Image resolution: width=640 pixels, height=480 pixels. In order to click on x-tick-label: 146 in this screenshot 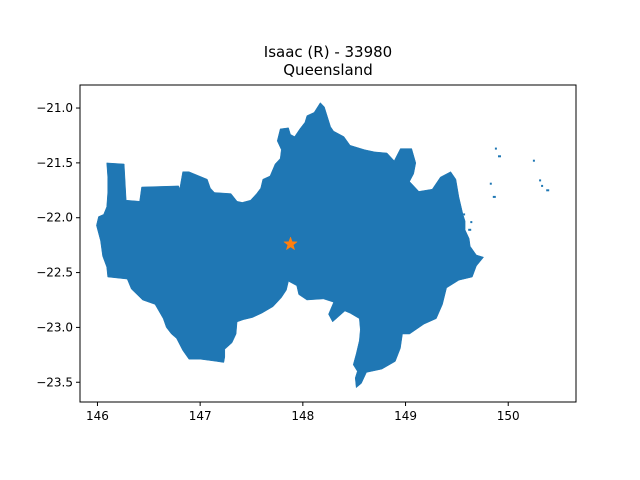, I will do `click(97, 416)`.